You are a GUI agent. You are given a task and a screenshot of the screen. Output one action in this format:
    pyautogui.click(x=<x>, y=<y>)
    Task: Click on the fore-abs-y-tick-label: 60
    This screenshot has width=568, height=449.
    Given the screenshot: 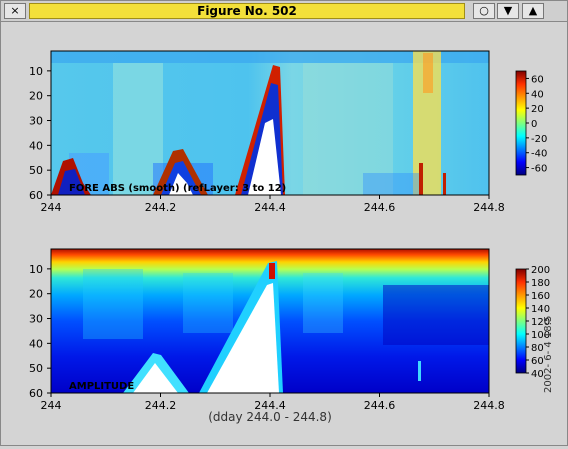 What is the action you would take?
    pyautogui.click(x=36, y=195)
    